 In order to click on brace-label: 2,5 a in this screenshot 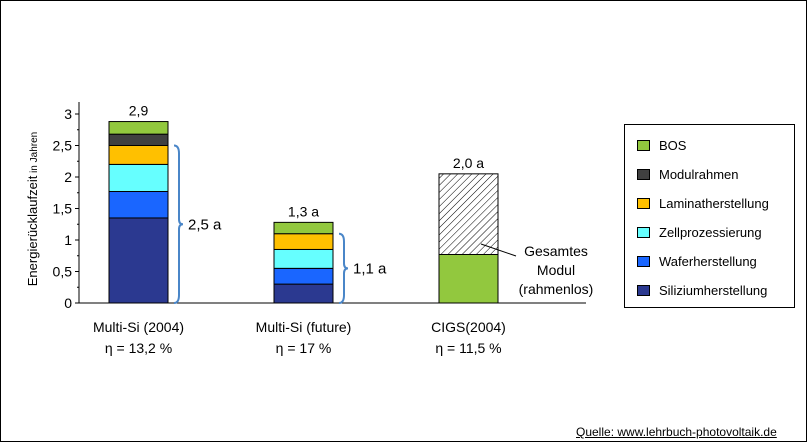, I will do `click(205, 224)`.